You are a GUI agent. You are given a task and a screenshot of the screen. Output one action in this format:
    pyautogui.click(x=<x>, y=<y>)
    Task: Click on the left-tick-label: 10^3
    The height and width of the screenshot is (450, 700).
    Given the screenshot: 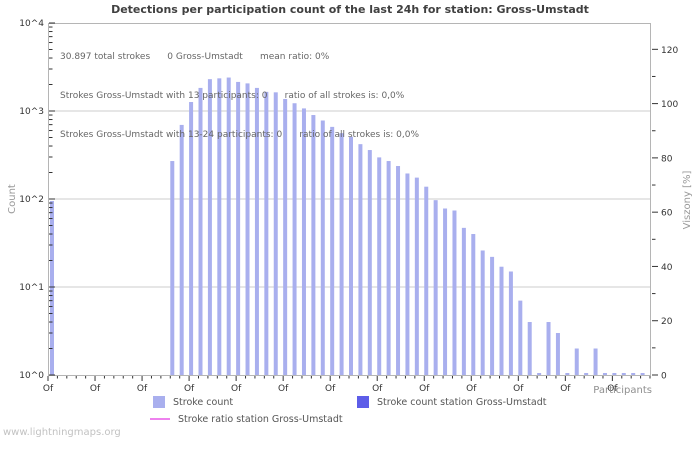 What is the action you would take?
    pyautogui.click(x=31, y=112)
    